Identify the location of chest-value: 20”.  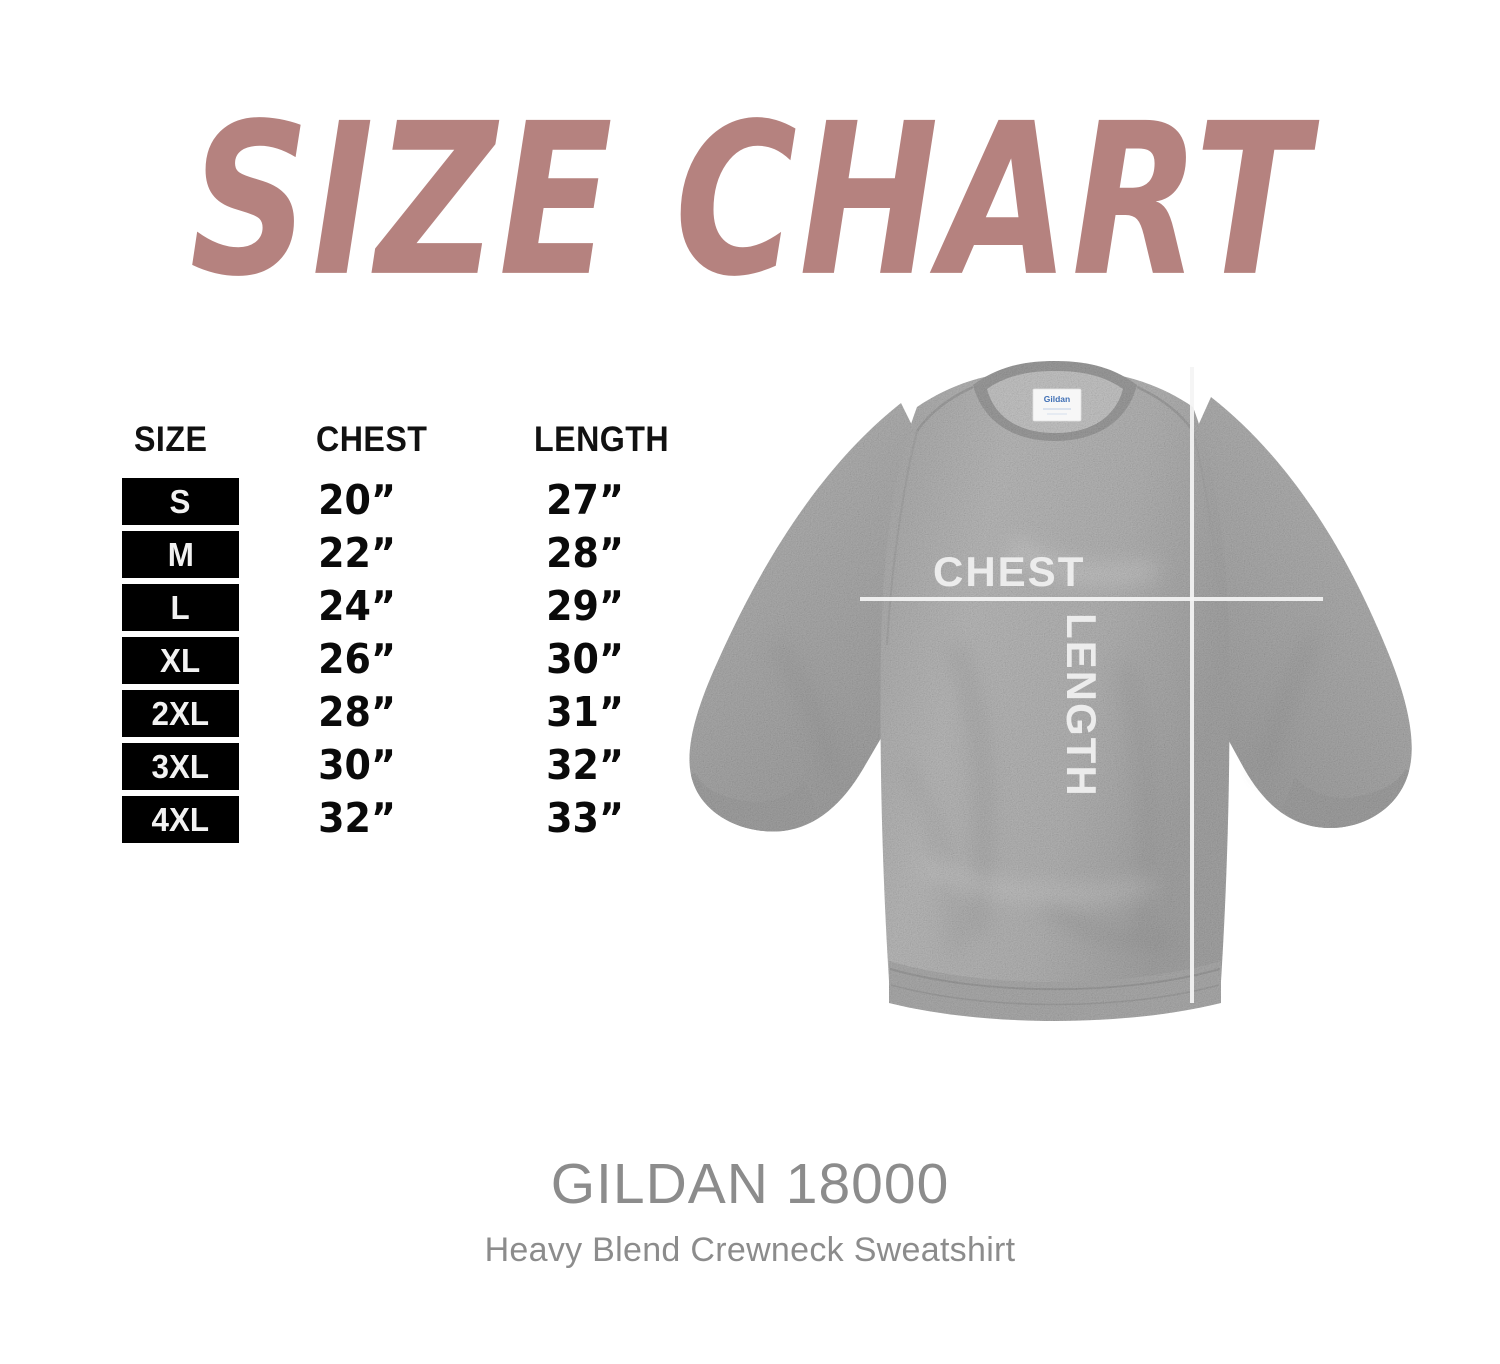
(357, 500).